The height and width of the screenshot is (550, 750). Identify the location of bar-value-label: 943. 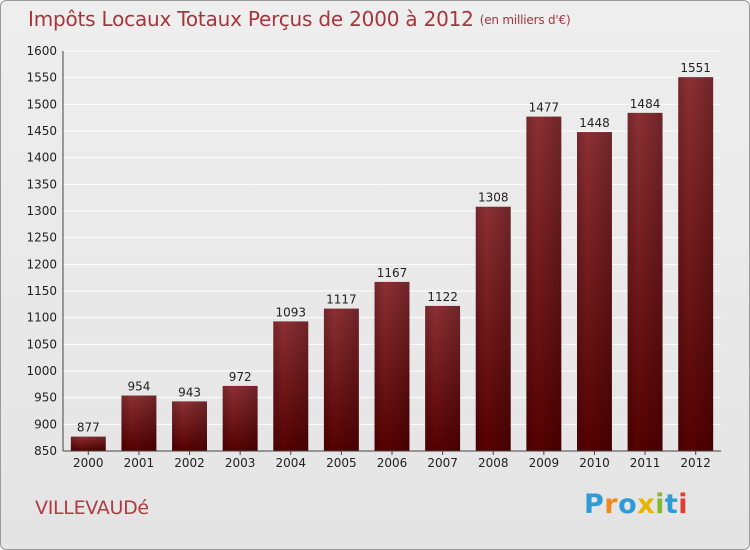
(189, 392).